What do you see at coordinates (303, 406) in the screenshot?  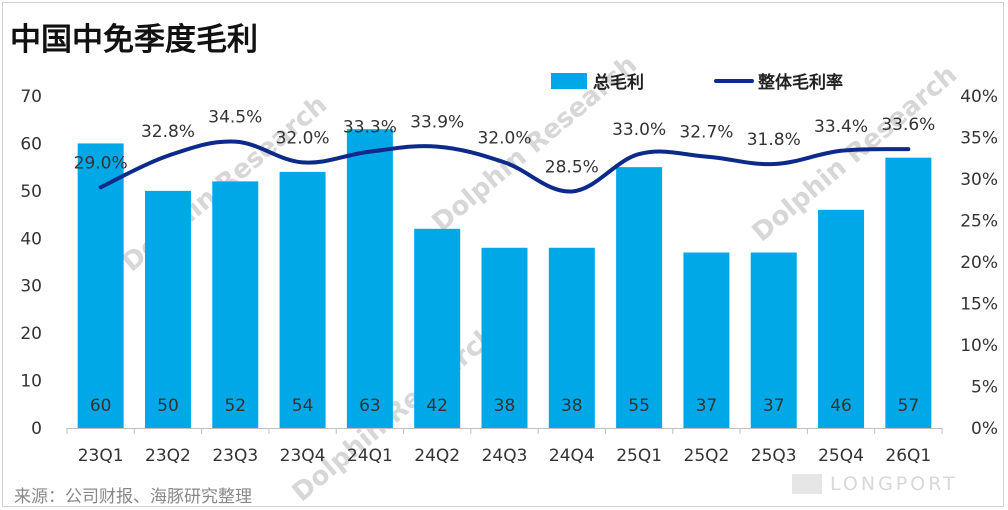 I see `bar-value-label: 54` at bounding box center [303, 406].